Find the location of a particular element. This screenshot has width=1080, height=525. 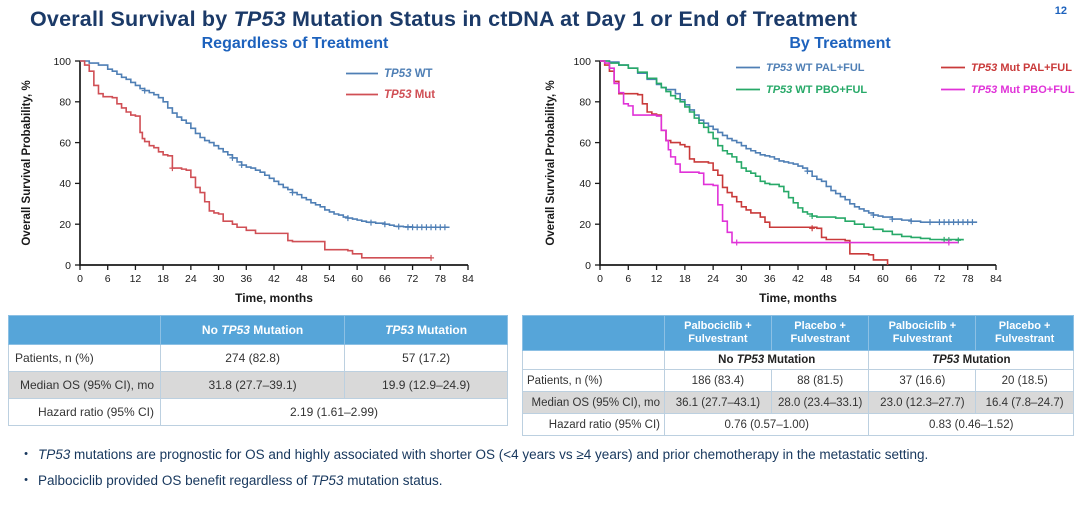

table-row: Patients, n (%) 274 (82.8) 57 (17.2) is located at coordinates (258, 358).